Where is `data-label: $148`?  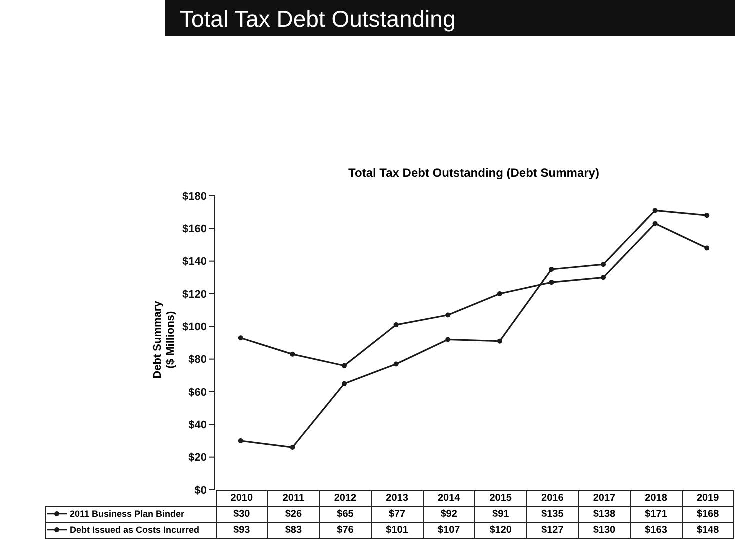
data-label: $148 is located at coordinates (708, 530).